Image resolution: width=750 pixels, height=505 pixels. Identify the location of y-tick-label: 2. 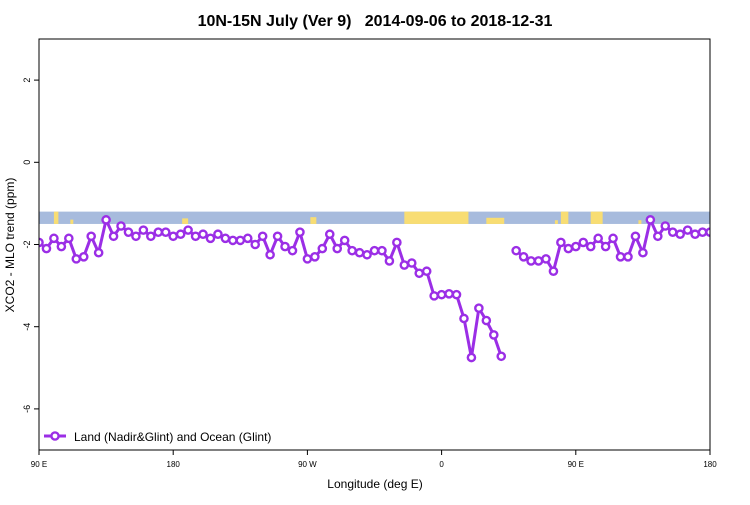
(27, 80).